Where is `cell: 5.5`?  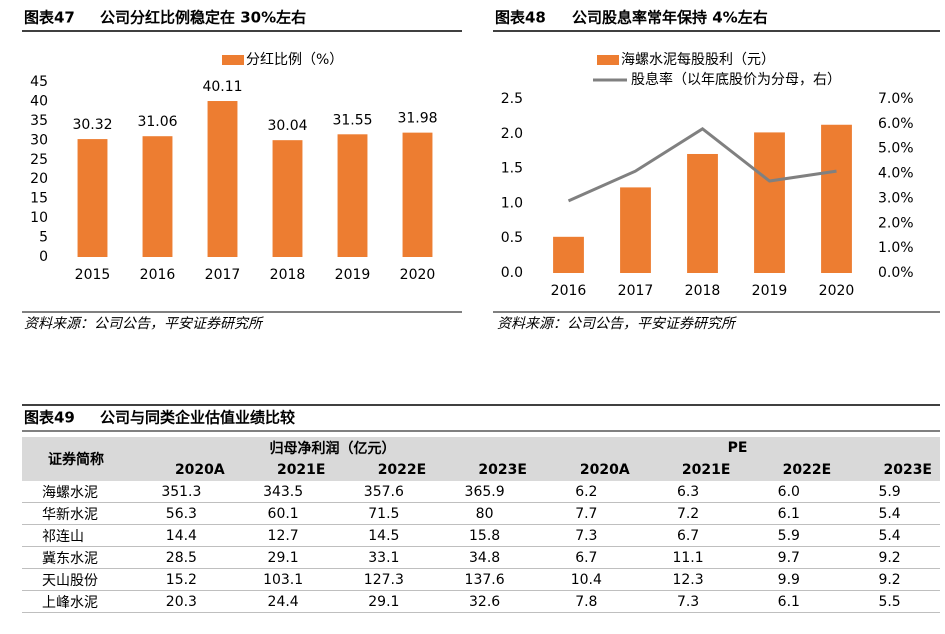
cell: 5.5 is located at coordinates (889, 601).